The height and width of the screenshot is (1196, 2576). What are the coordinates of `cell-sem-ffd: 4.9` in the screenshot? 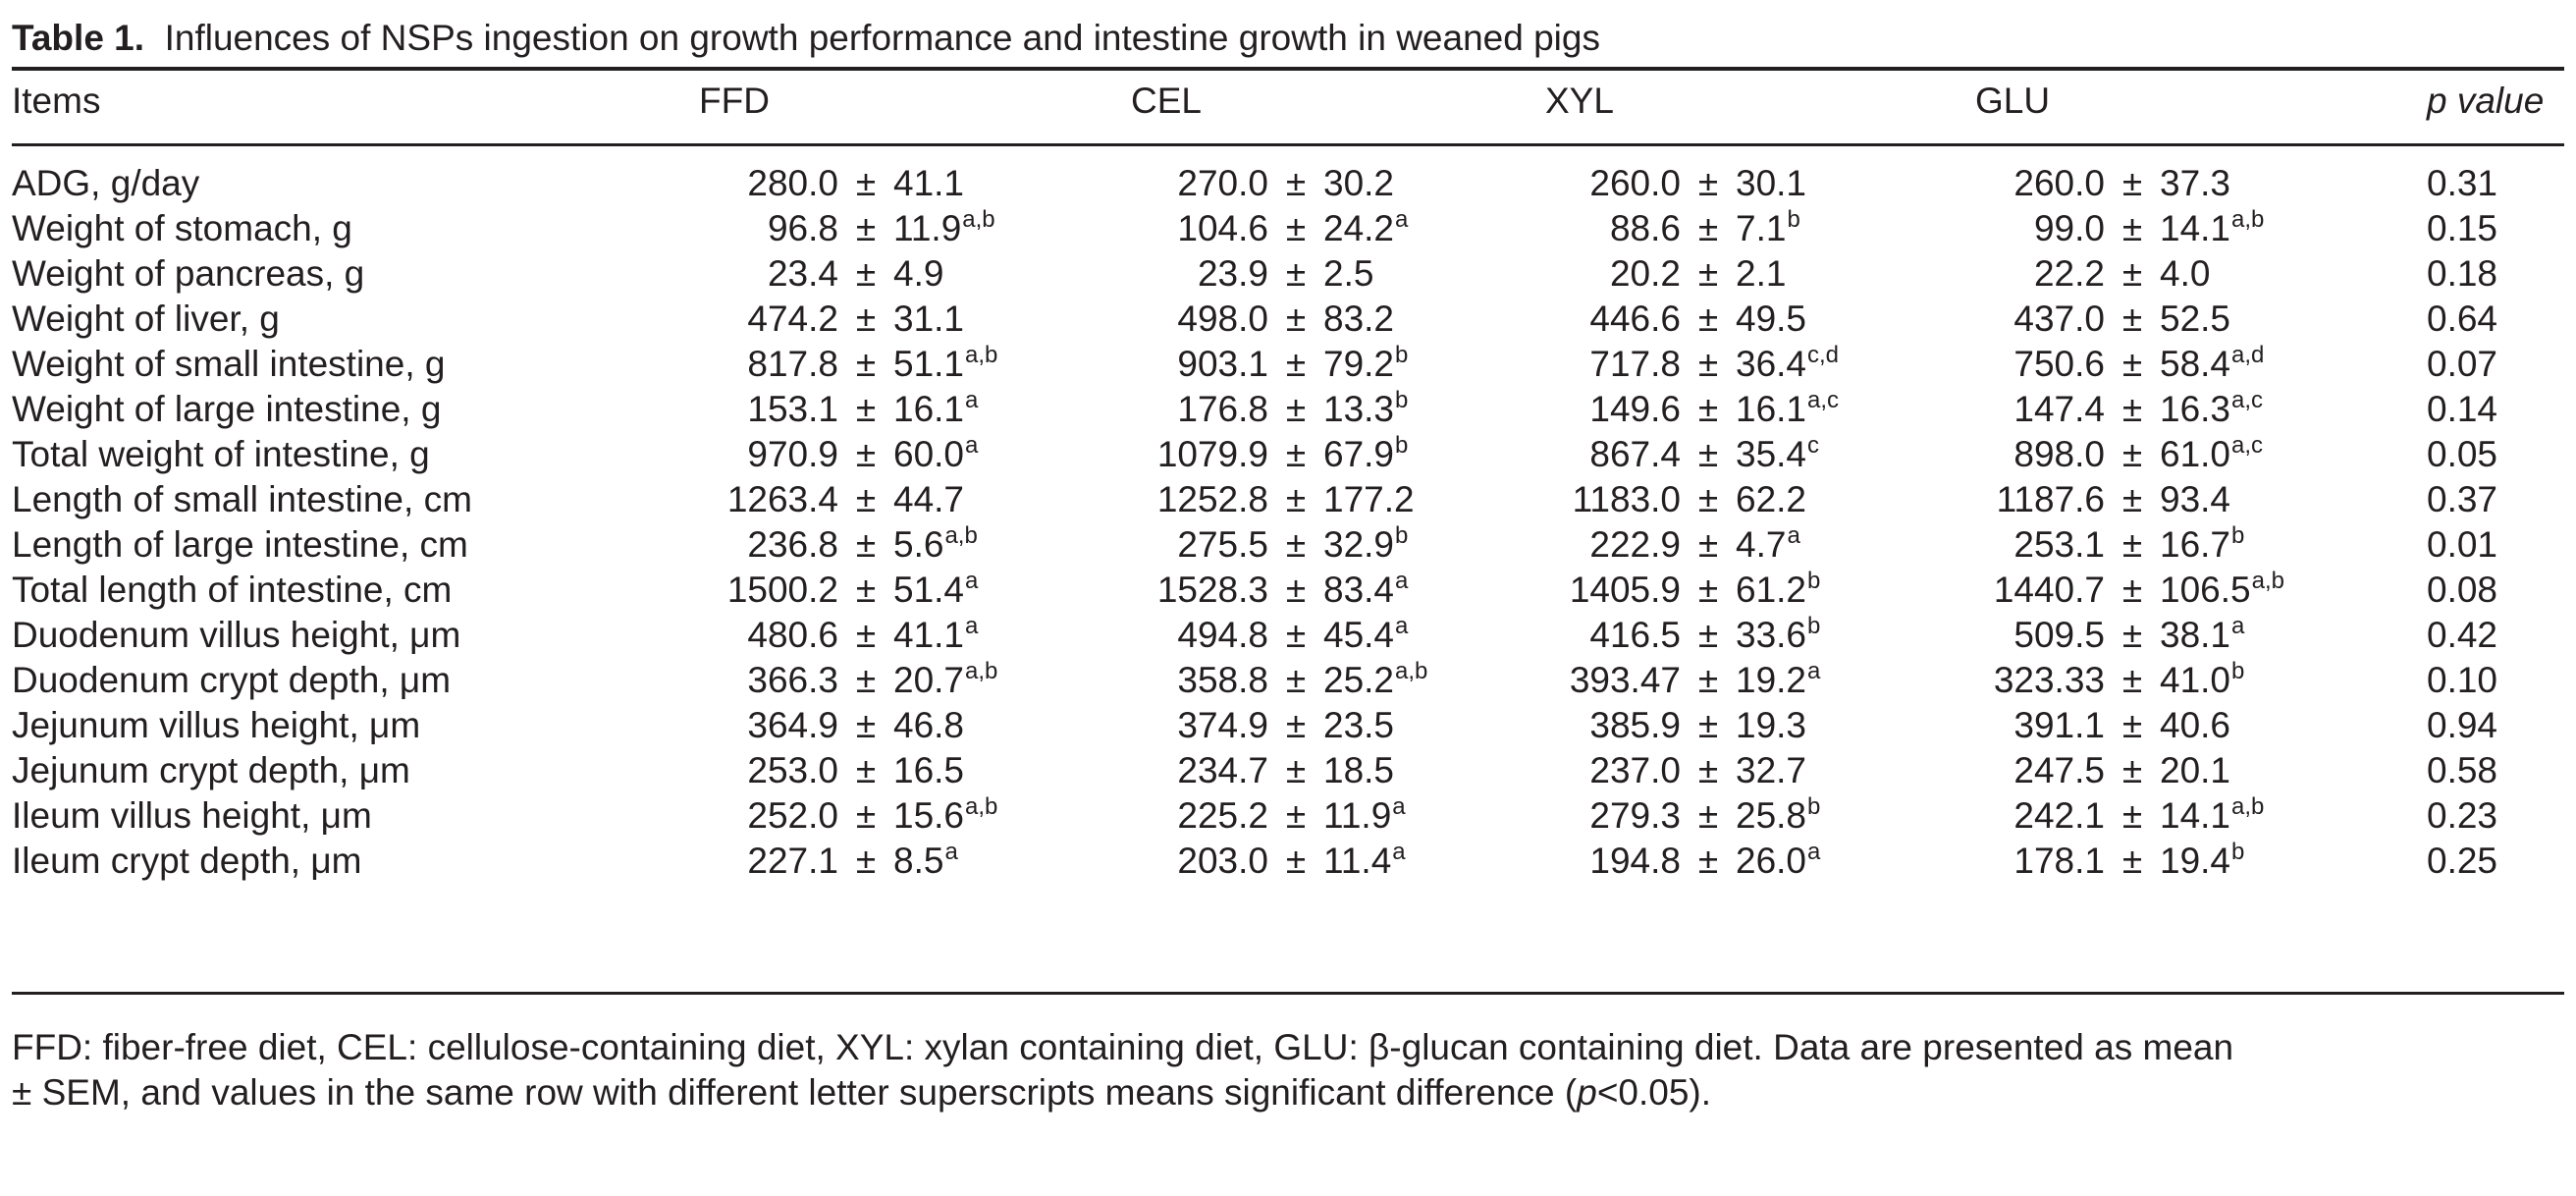 It's located at (918, 274).